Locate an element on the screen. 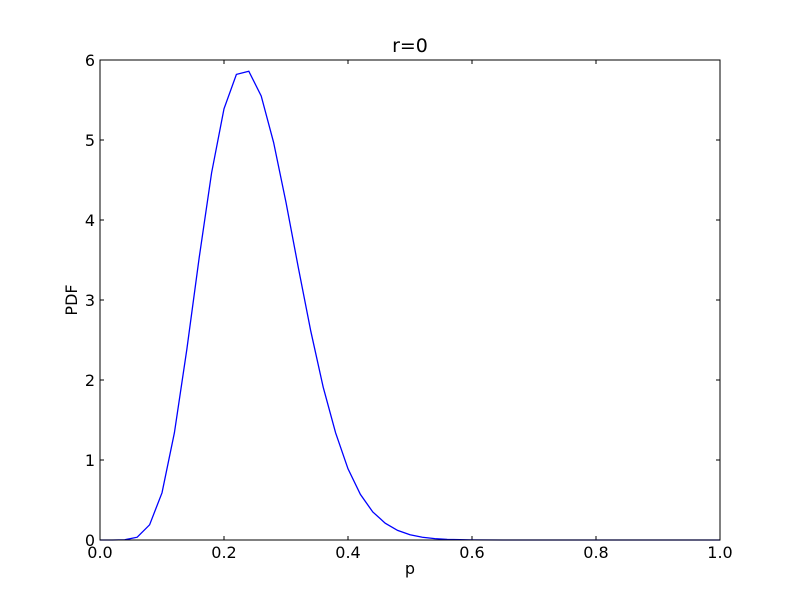 The image size is (800, 600). y-tick-label: 4 is located at coordinates (90, 220).